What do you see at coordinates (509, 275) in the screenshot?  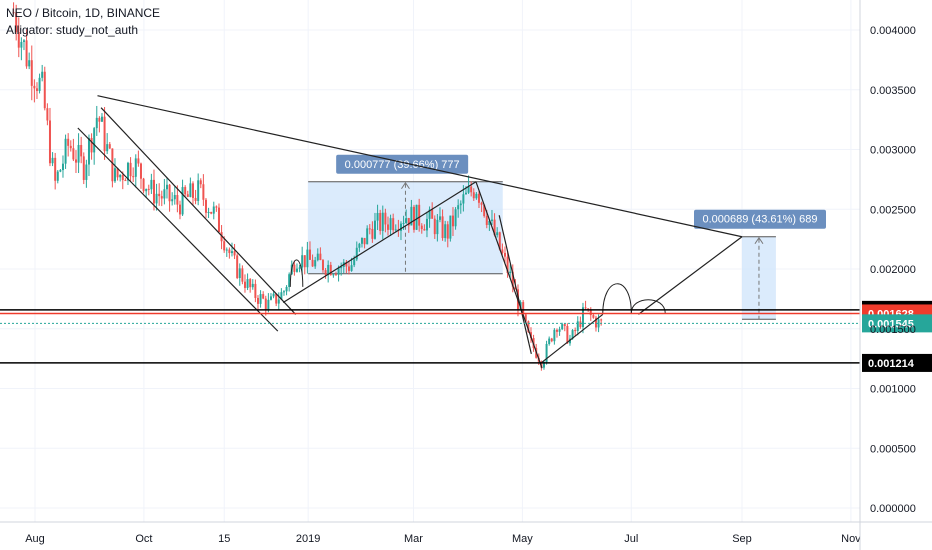 I see `decline-line` at bounding box center [509, 275].